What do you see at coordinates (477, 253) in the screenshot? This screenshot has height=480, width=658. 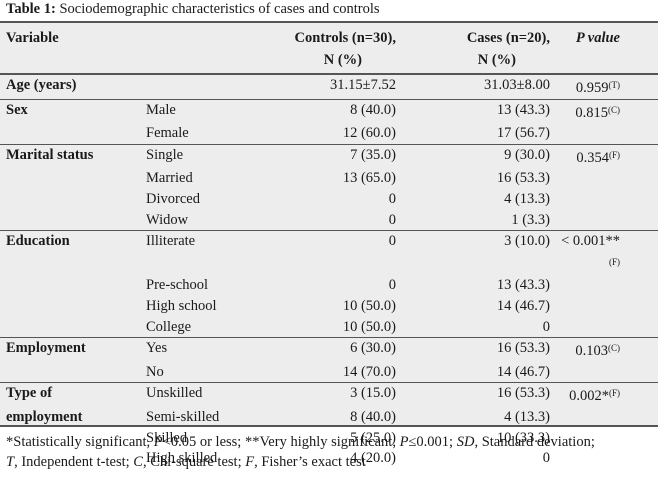 I see `cell-cases: 3 (10.0)` at bounding box center [477, 253].